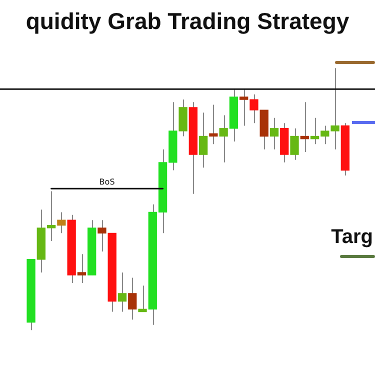 This screenshot has height=366, width=375. What do you see at coordinates (187, 21) in the screenshot?
I see `chart-title: quidity Grab Trading Strategy` at bounding box center [187, 21].